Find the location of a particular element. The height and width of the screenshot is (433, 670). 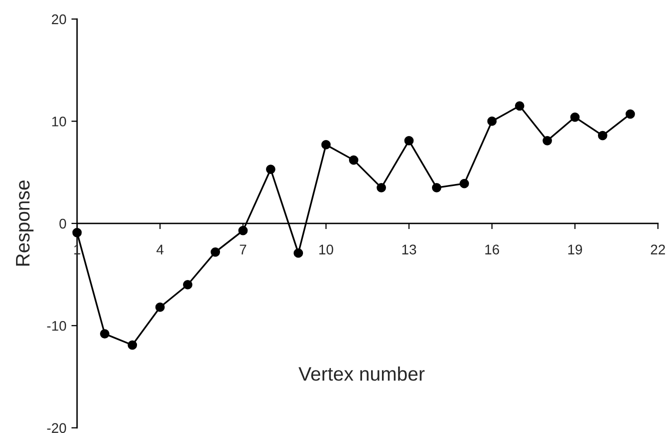

y-axis-title: Response is located at coordinates (25, 223).